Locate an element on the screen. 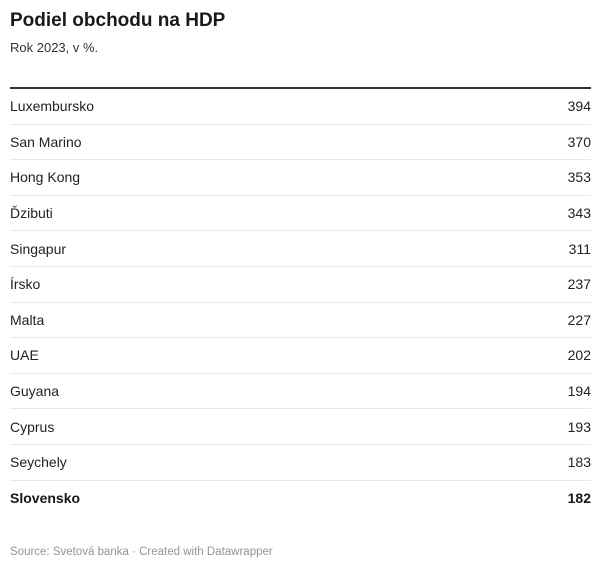 This screenshot has width=601, height=566. value-label: 202 is located at coordinates (579, 355).